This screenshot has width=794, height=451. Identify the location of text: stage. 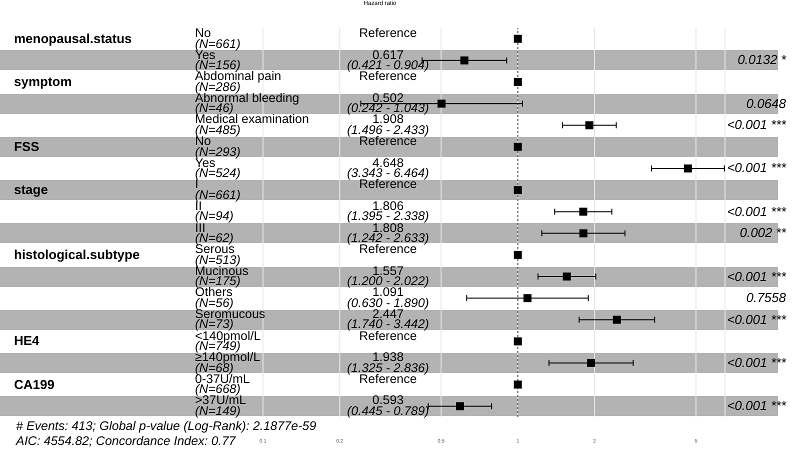
(31, 190).